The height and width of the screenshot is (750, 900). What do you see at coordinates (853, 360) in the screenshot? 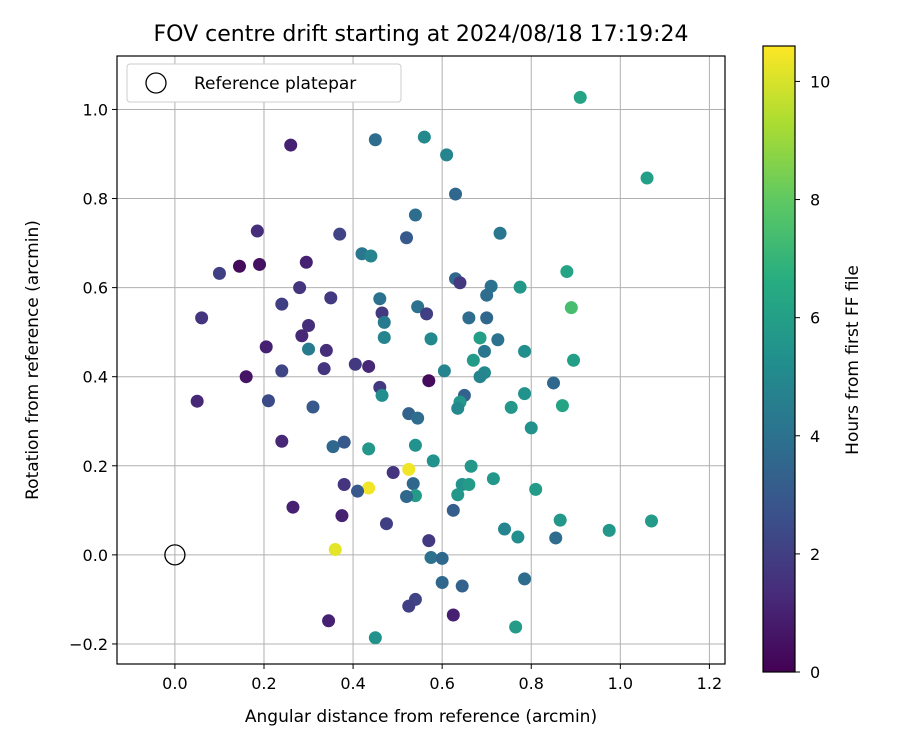
I see `colorbar-label: Hours from first FF file` at bounding box center [853, 360].